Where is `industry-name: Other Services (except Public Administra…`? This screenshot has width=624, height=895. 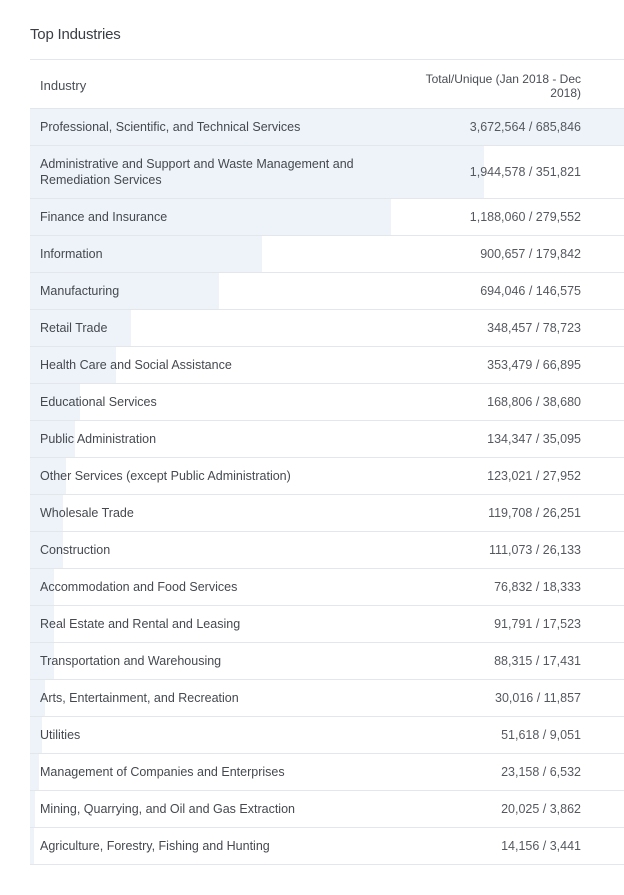 industry-name: Other Services (except Public Administra… is located at coordinates (165, 476).